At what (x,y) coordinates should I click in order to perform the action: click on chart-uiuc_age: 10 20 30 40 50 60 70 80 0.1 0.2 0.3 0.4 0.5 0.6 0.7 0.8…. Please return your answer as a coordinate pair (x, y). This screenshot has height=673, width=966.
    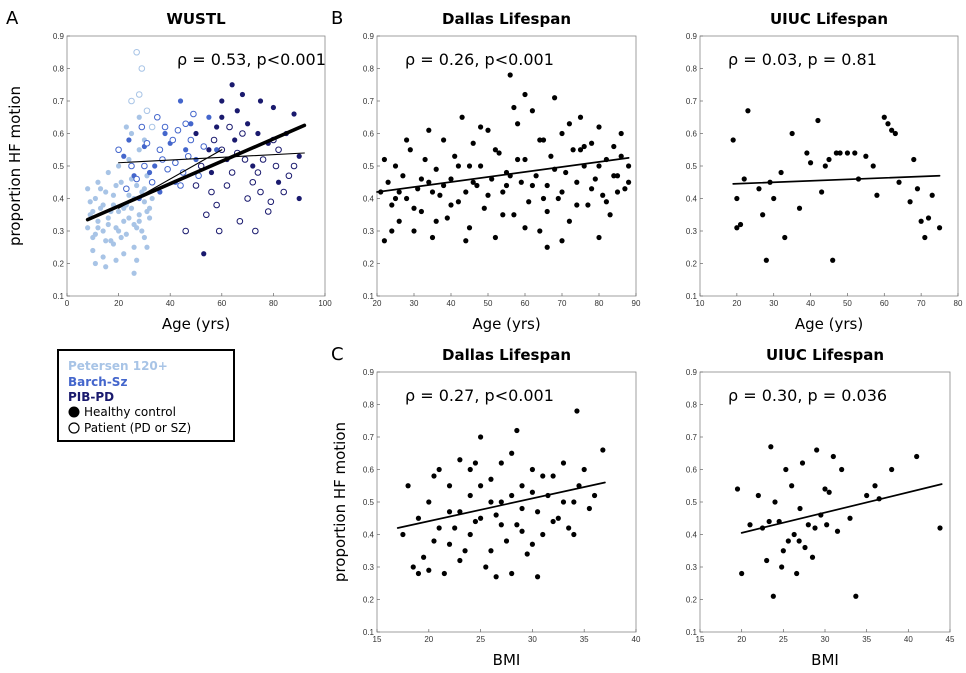
    Looking at the image, I should click on (824, 171).